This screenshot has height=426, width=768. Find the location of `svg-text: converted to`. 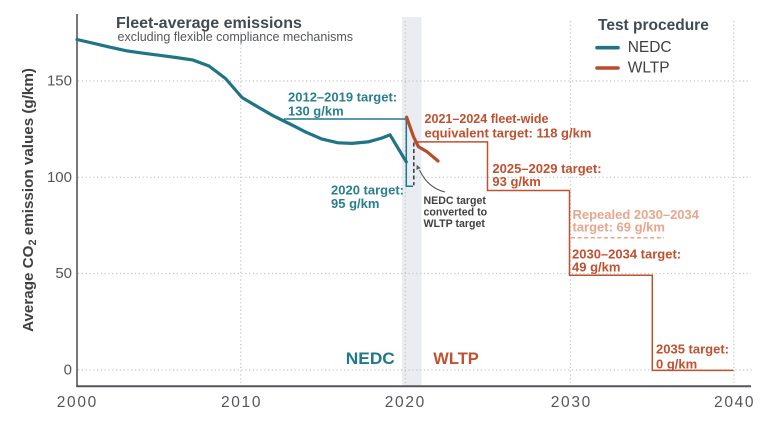

svg-text: converted to is located at coordinates (456, 213).